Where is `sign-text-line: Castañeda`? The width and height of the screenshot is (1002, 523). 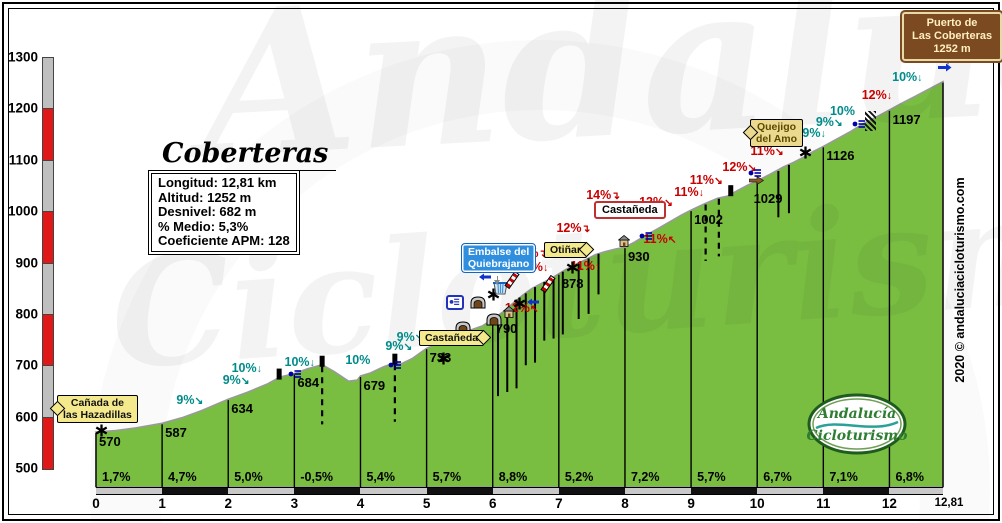 sign-text-line: Castañeda is located at coordinates (452, 338).